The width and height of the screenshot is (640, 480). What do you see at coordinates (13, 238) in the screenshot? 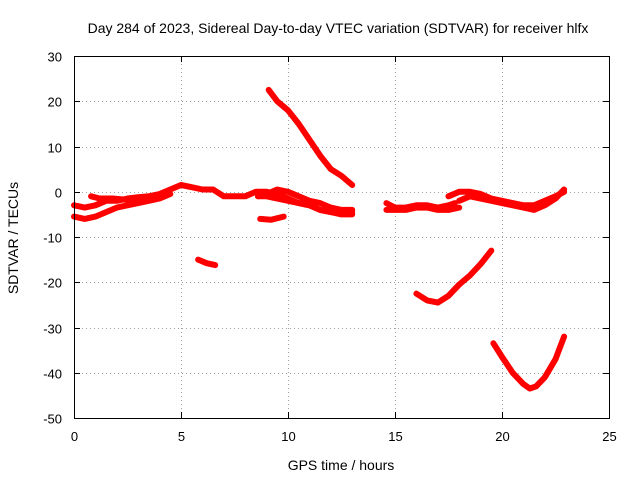
I see `y-axis-label: SDTVAR / TECUs` at bounding box center [13, 238].